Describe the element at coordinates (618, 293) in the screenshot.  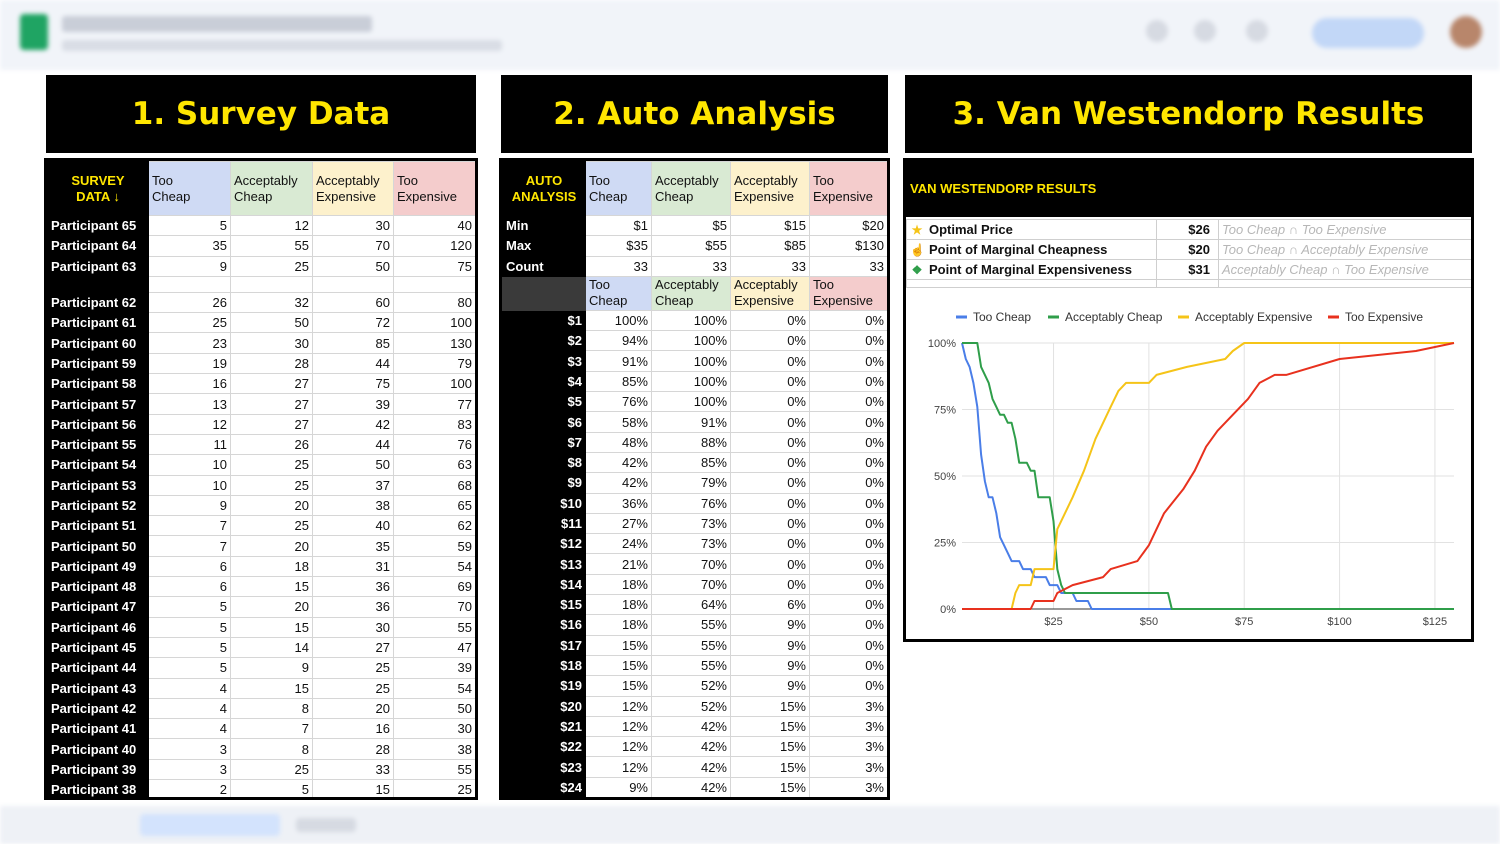
I see `subheader-cell: Too Cheap` at that location.